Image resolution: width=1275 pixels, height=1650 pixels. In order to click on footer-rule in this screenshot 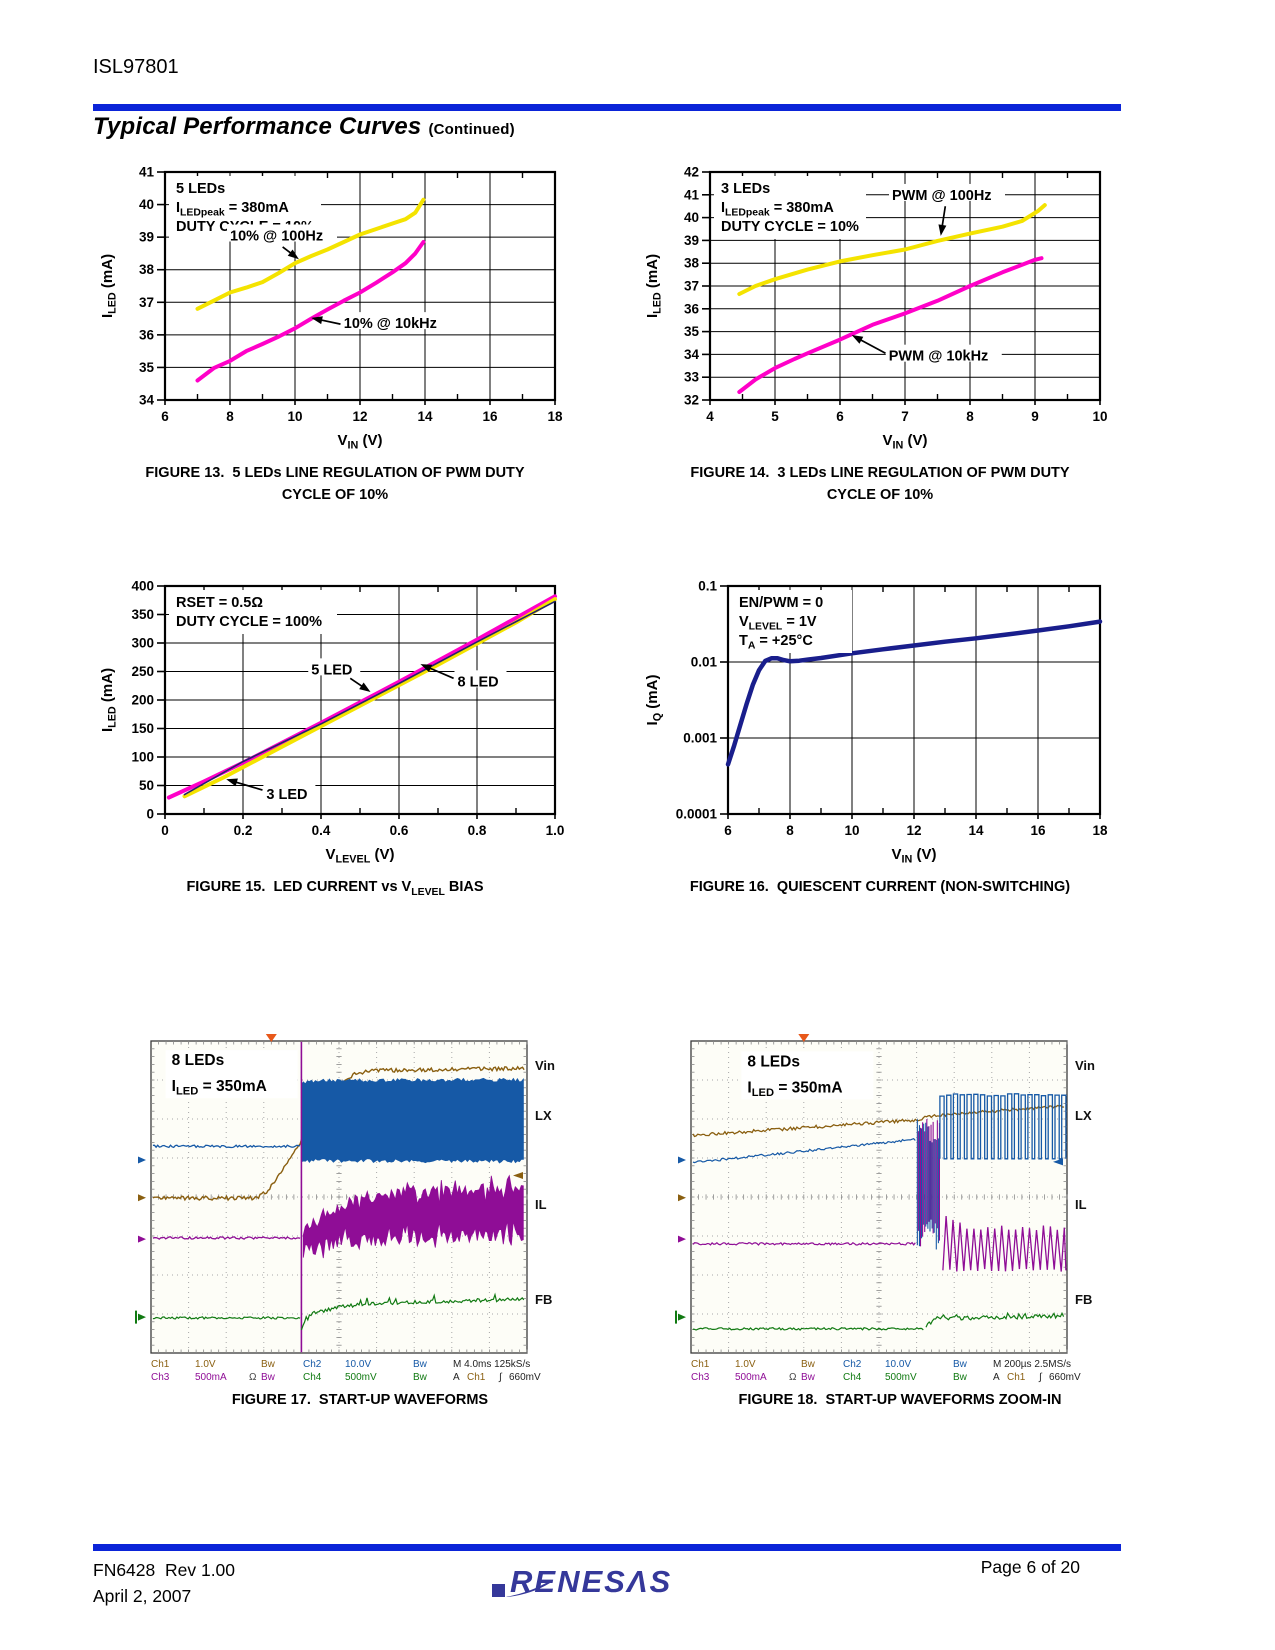, I will do `click(607, 1547)`.